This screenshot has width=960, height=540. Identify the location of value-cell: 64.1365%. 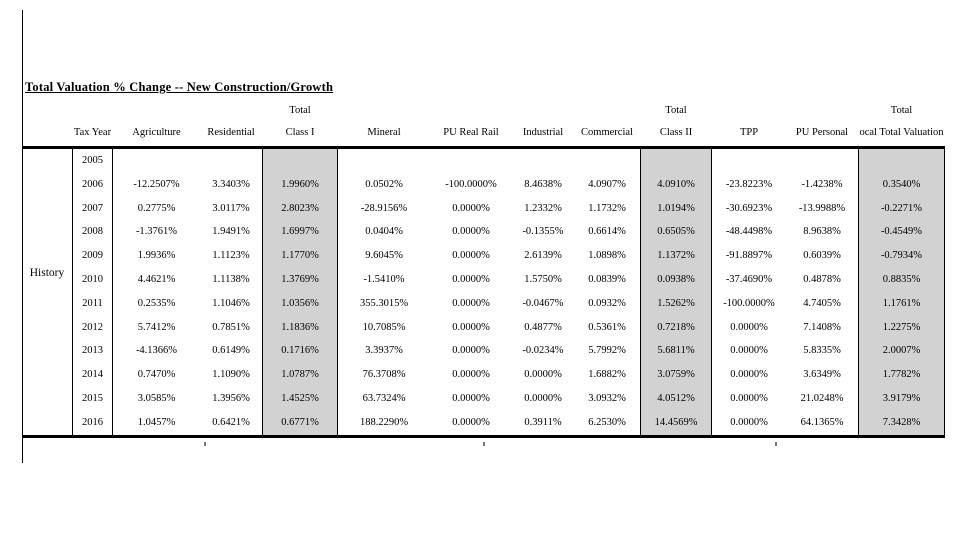
(822, 422).